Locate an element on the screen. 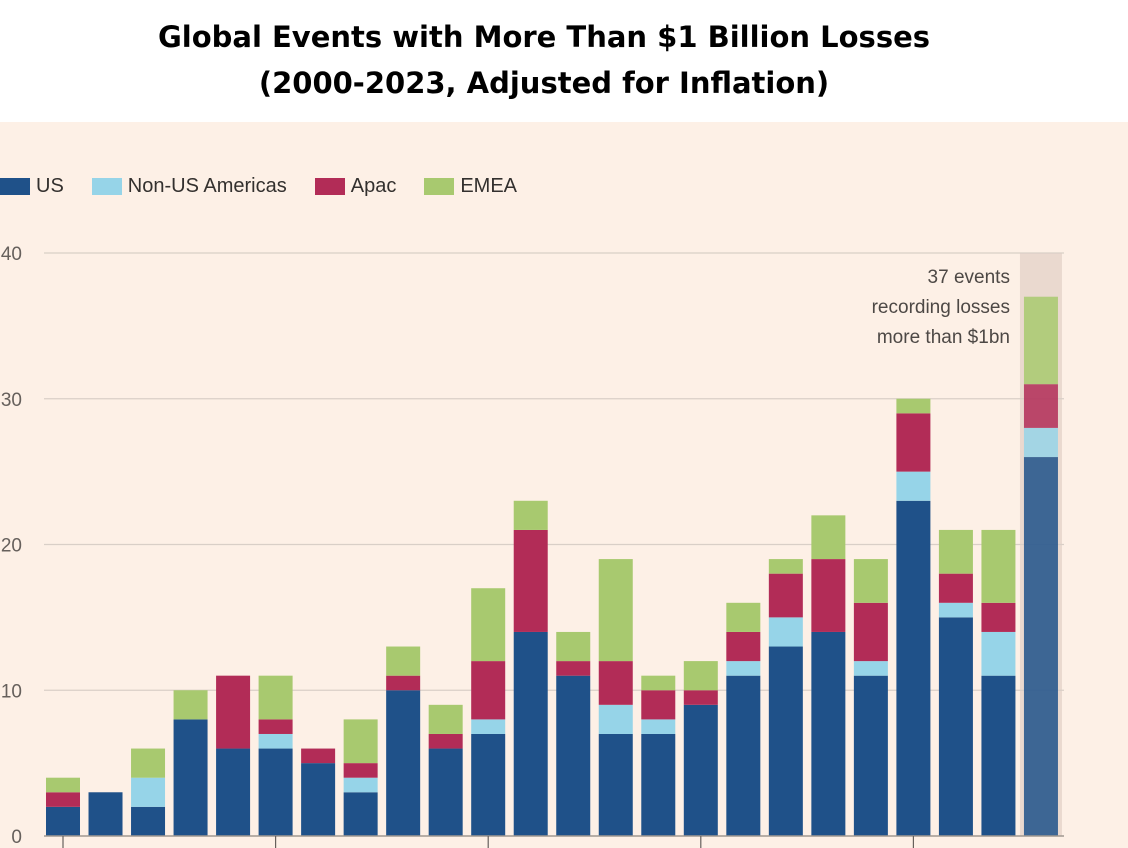  legend-label-apac: Apac is located at coordinates (373, 185).